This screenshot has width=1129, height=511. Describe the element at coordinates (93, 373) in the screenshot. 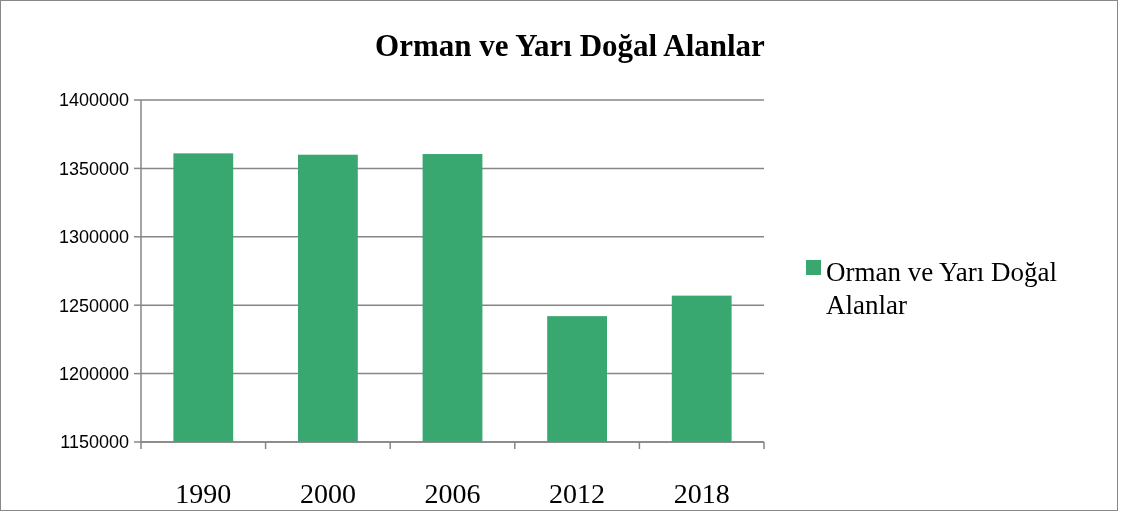

I see `y-tick-label: 1200000` at that location.